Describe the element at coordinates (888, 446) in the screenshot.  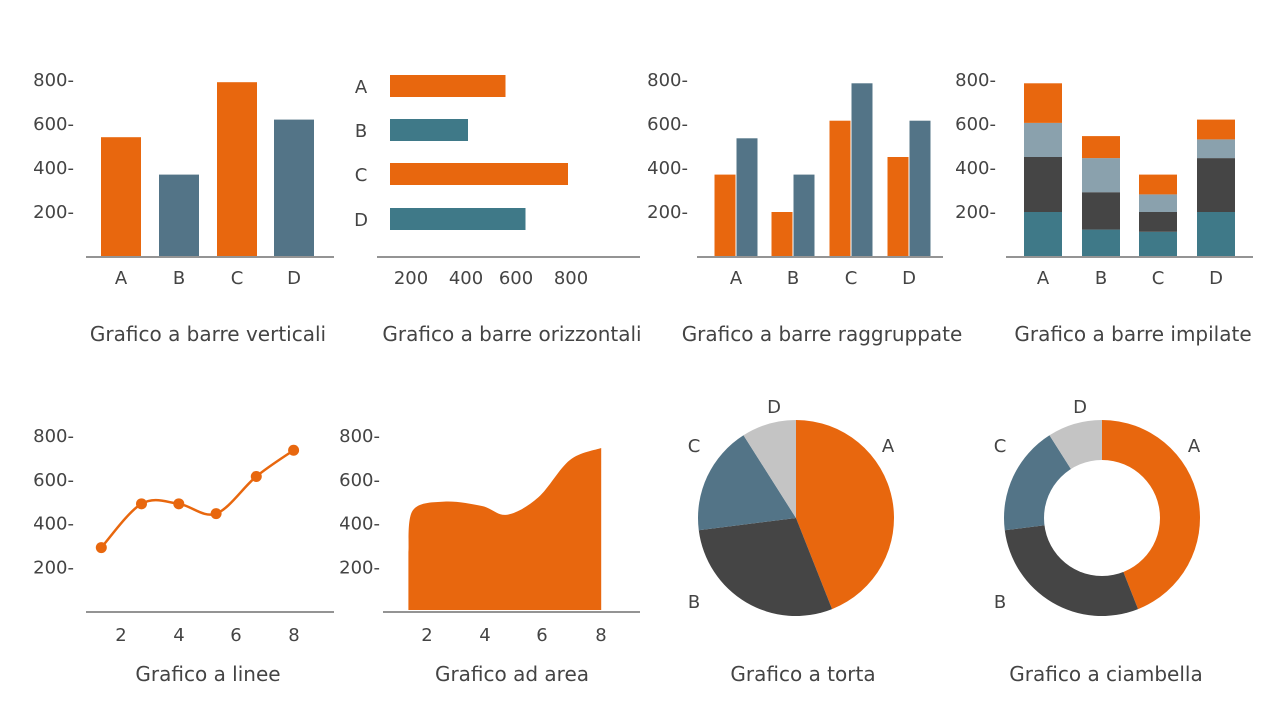
I see `slice-label: A` at that location.